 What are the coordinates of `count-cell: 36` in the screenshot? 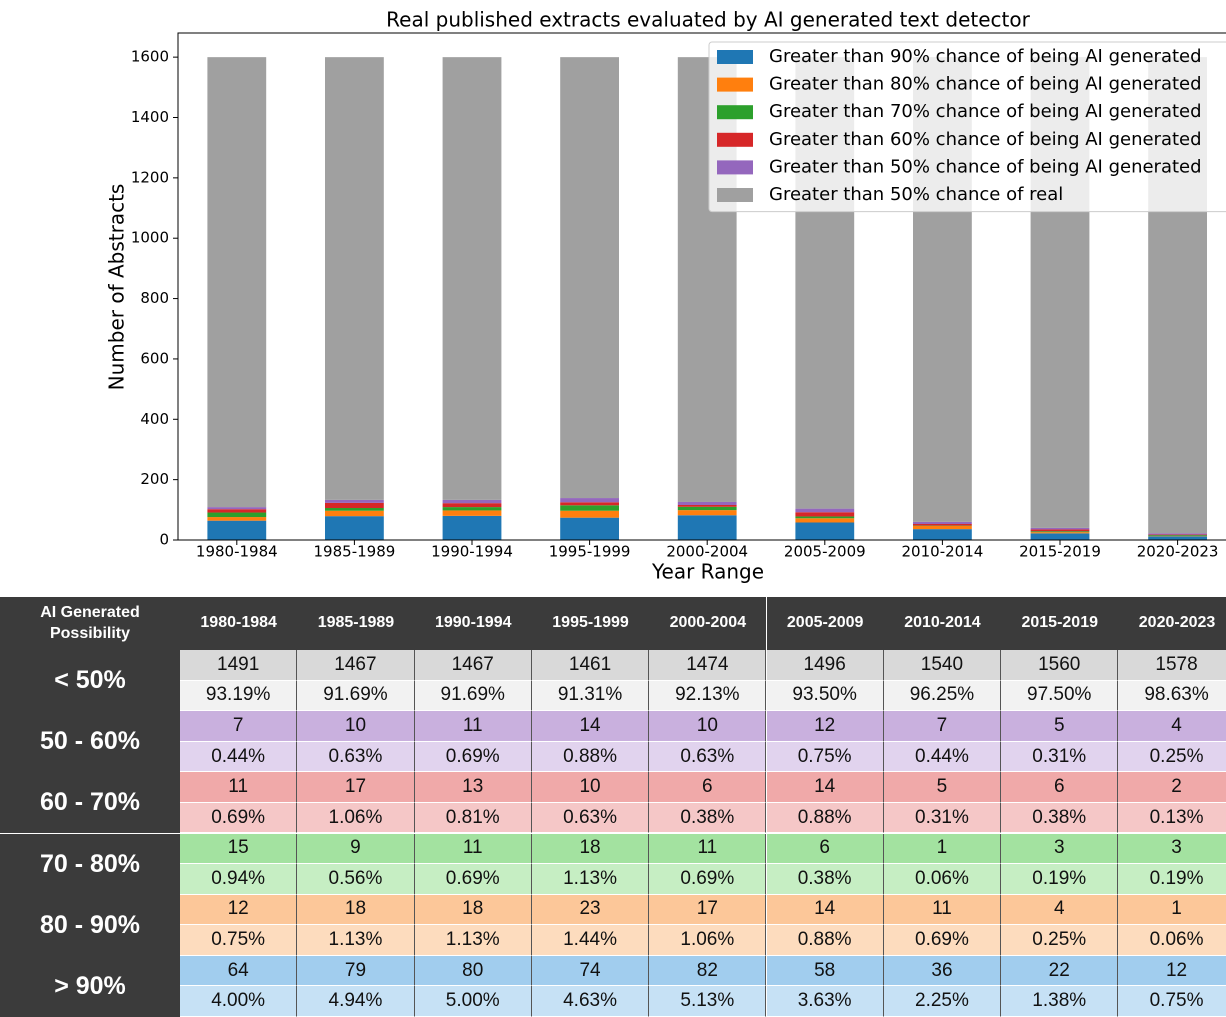 It's located at (942, 971).